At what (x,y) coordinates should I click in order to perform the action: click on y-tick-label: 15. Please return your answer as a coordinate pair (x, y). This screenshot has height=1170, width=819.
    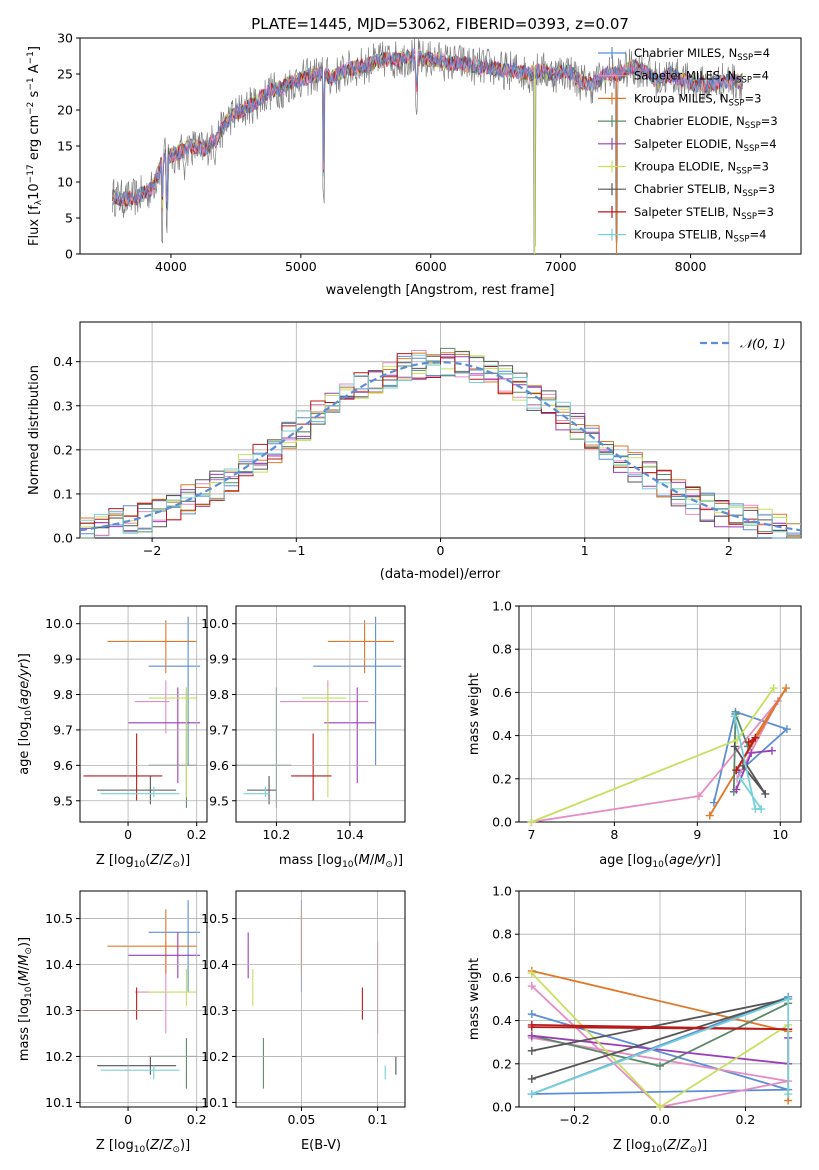
    Looking at the image, I should click on (65, 146).